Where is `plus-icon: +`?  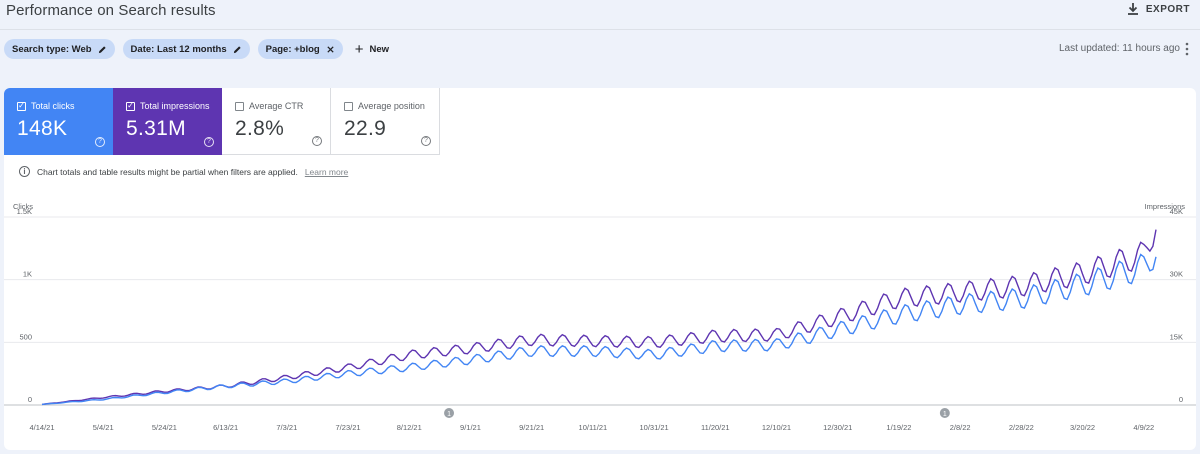 plus-icon: + is located at coordinates (359, 49).